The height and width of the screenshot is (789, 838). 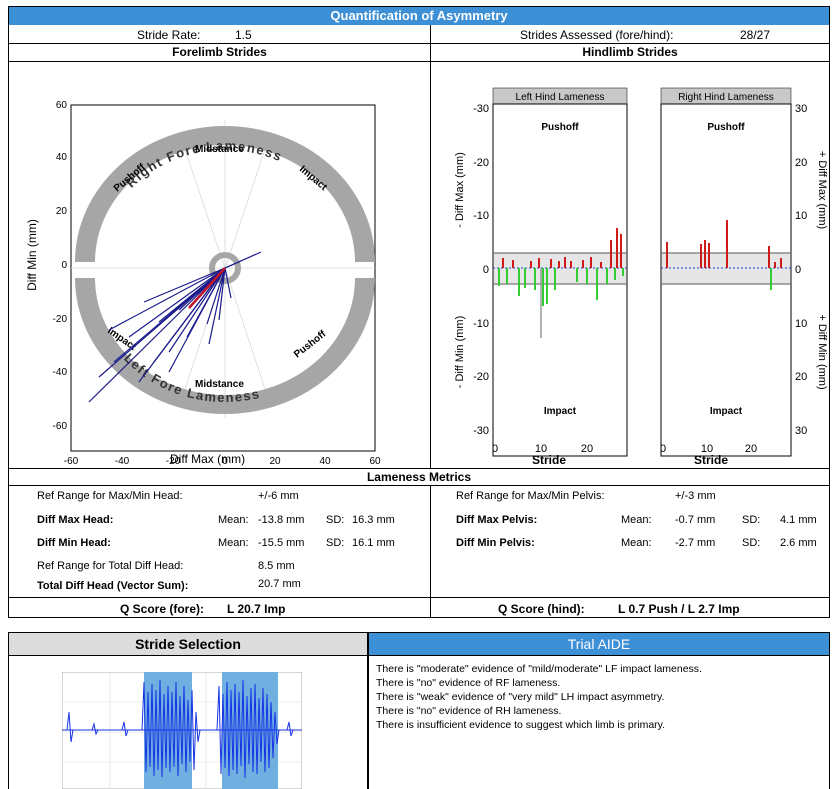 I want to click on stride-rate-value: 1.5, so click(x=243, y=35).